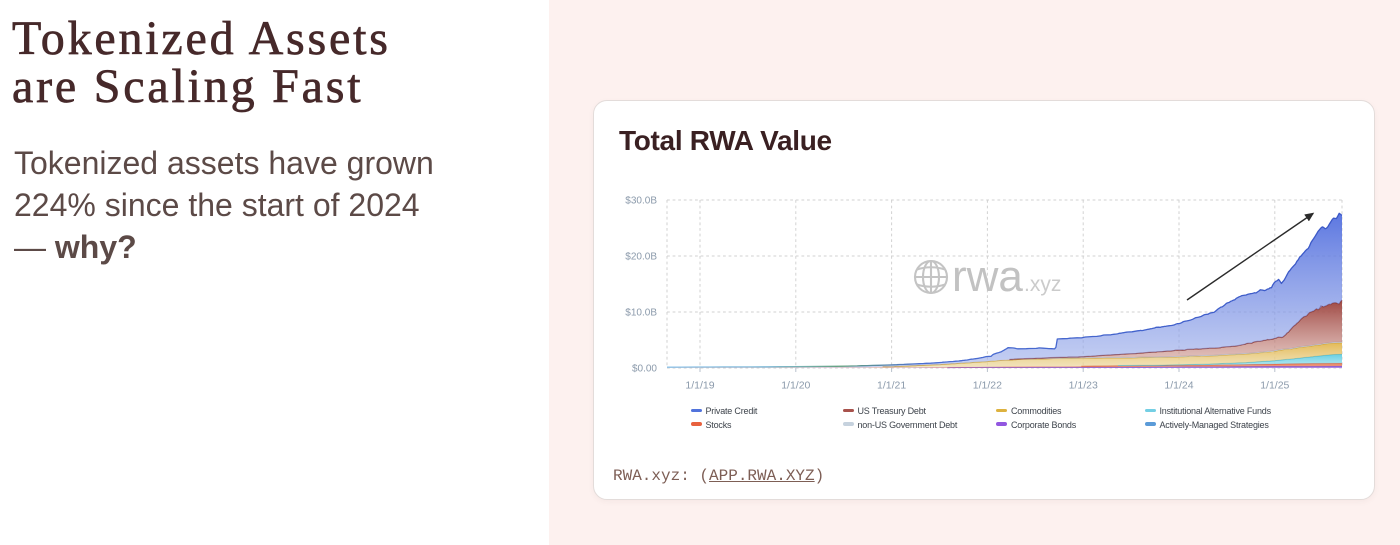 The height and width of the screenshot is (545, 1400). I want to click on svg-text: 1/1/22, so click(987, 386).